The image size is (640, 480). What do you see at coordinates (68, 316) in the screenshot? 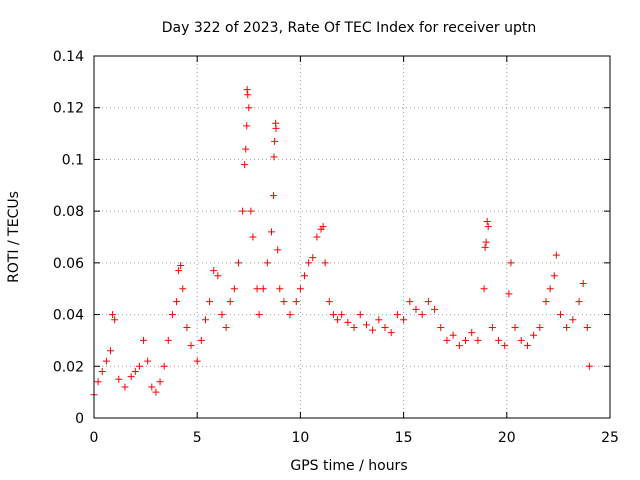
I see `y-tick-label: 0.04` at bounding box center [68, 316].